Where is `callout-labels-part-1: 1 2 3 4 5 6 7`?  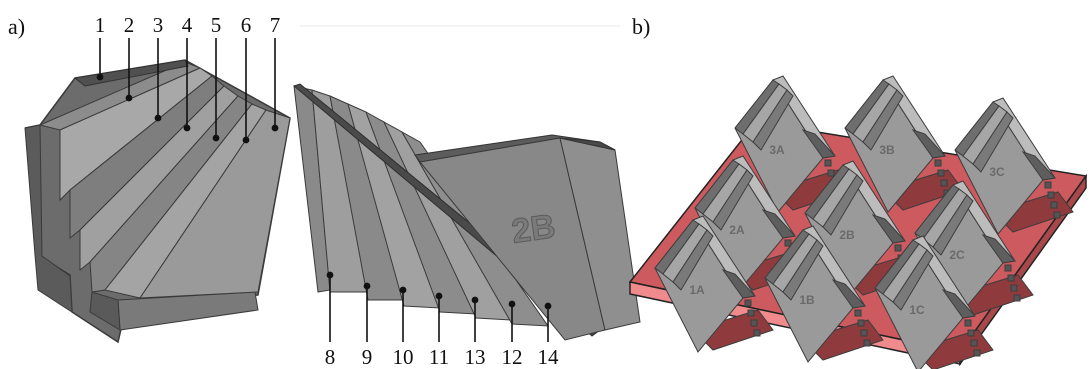 callout-labels-part-1: 1 2 3 4 5 6 7 is located at coordinates (188, 25).